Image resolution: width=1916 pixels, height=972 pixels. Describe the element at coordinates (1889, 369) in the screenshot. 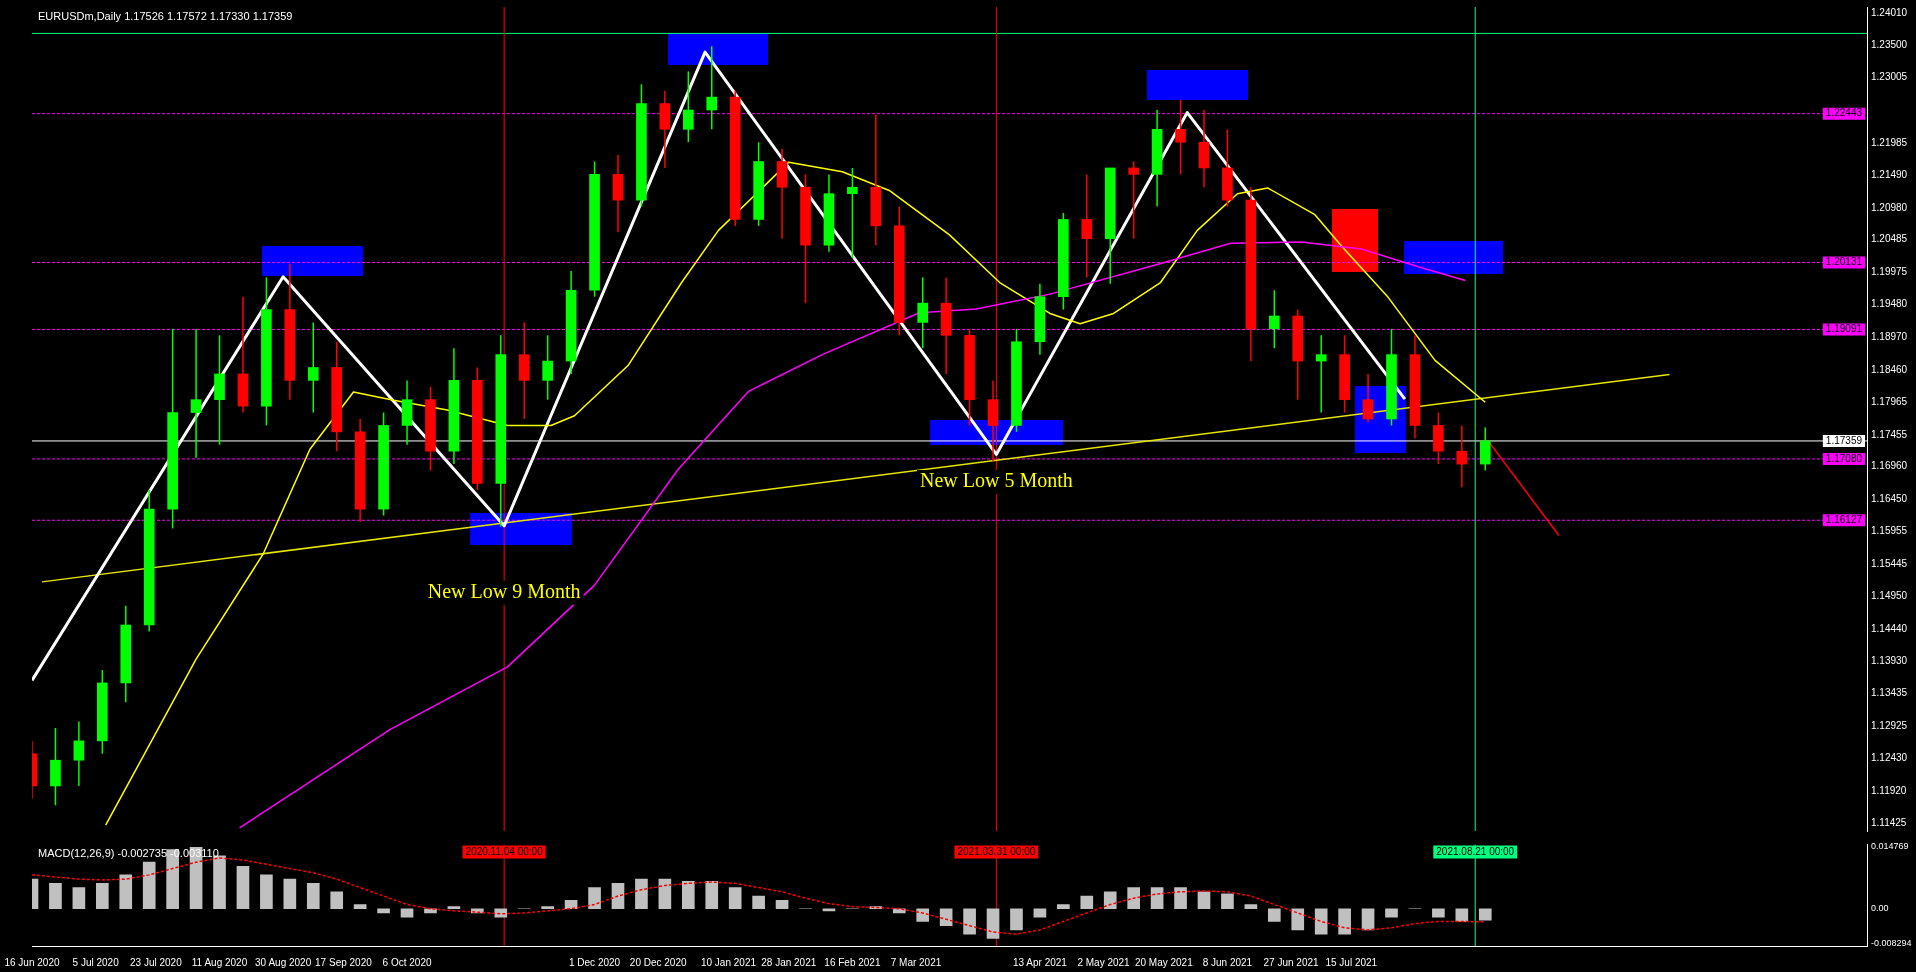

I see `y-tick-label: 1.18460` at that location.